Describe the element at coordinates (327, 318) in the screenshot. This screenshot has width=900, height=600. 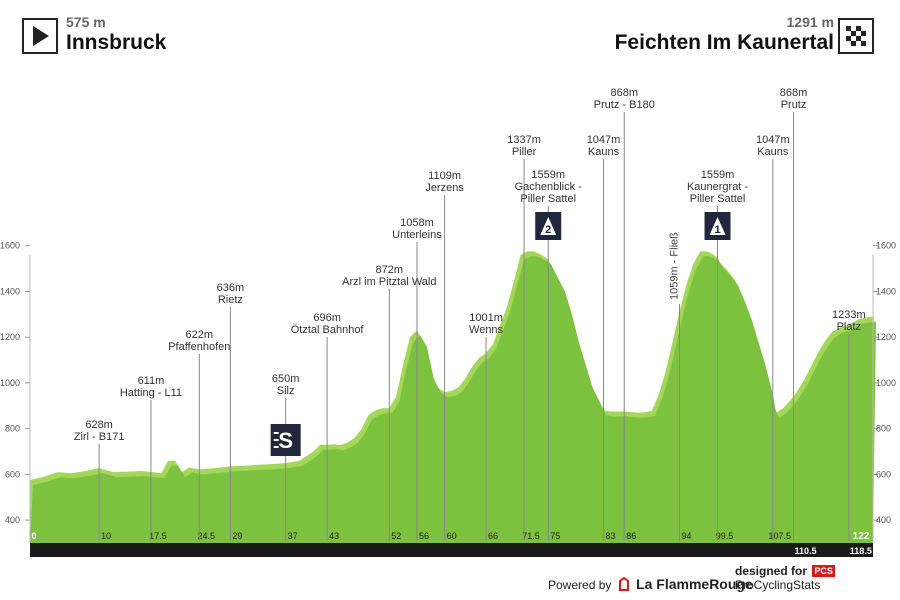
I see `marker-label: 696m` at that location.